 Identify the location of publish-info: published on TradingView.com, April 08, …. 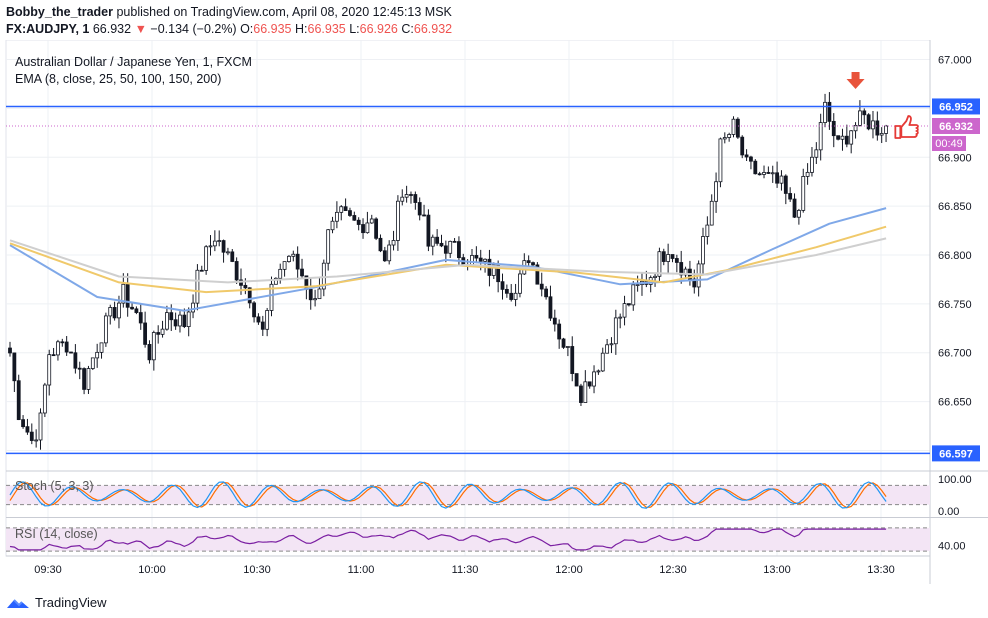
(284, 12).